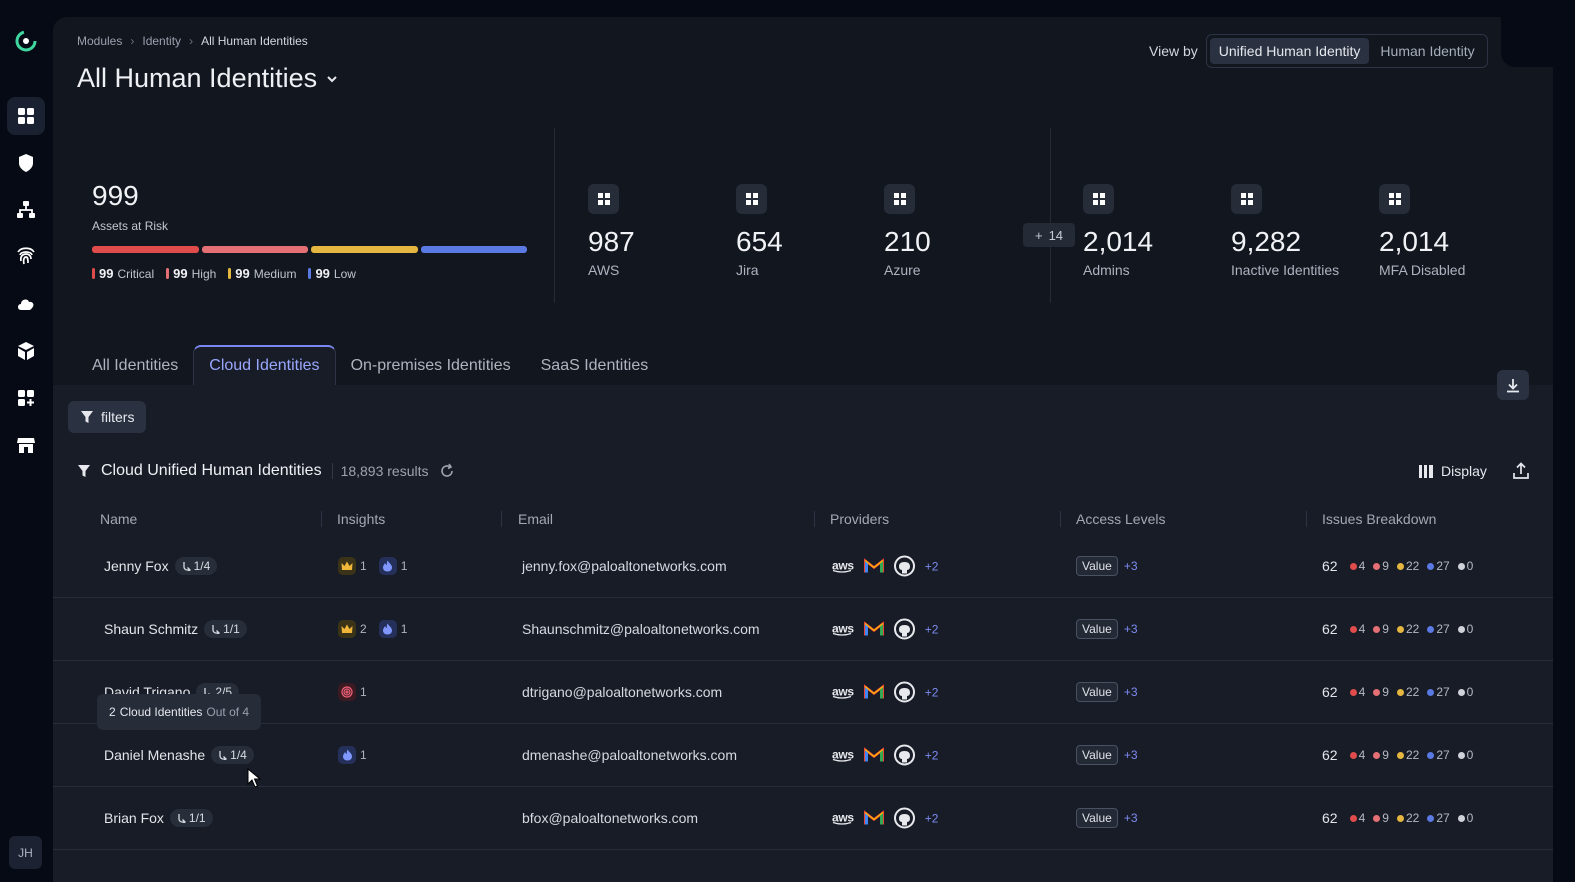  I want to click on column-providers: Providers, so click(860, 519).